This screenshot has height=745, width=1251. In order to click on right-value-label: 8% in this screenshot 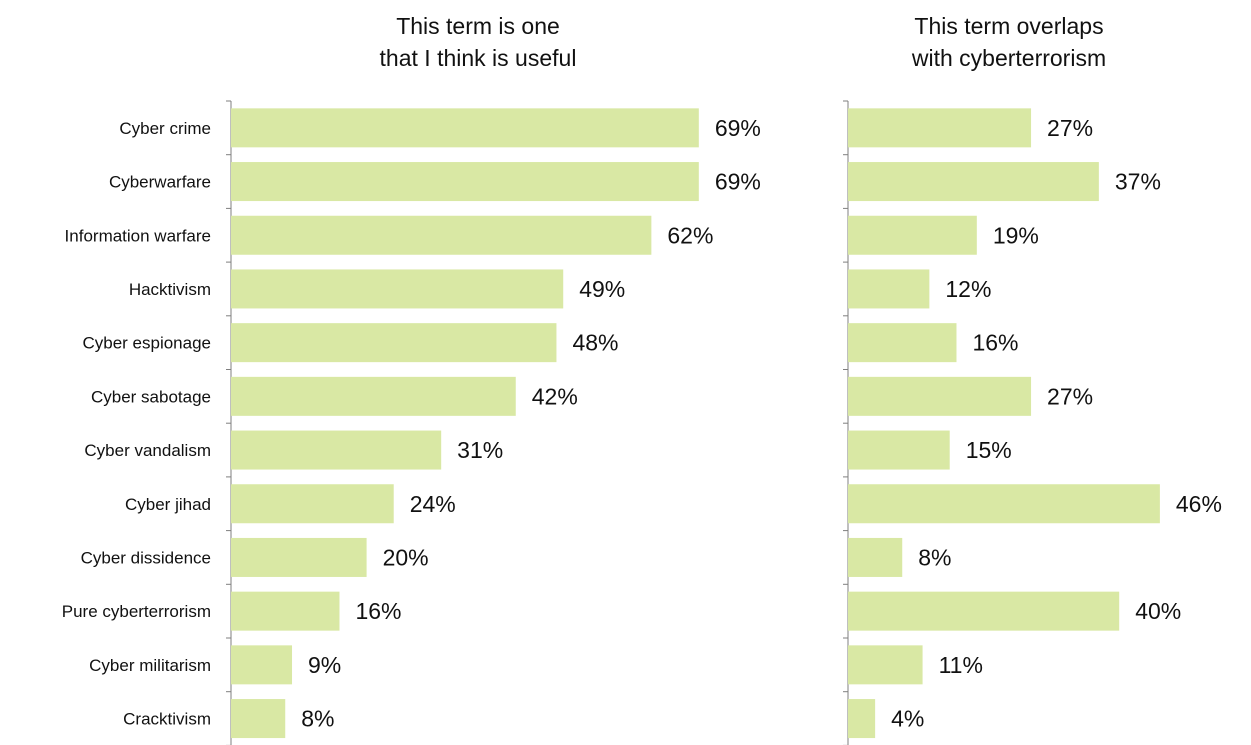, I will do `click(934, 557)`.